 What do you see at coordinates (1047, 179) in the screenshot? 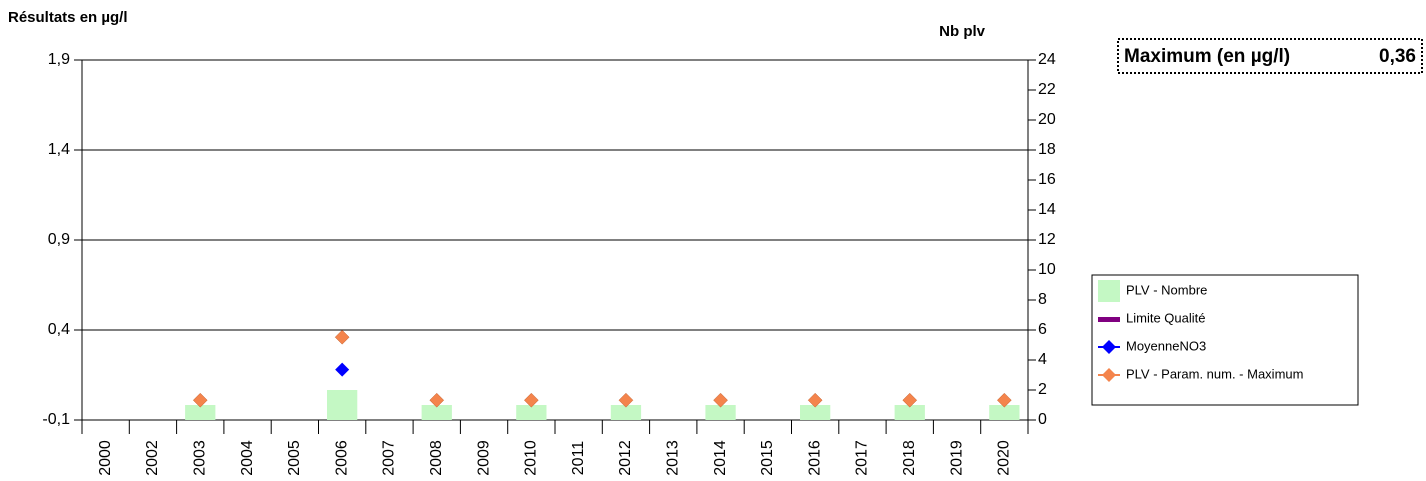
I see `y2-tick-label: 16` at bounding box center [1047, 179].